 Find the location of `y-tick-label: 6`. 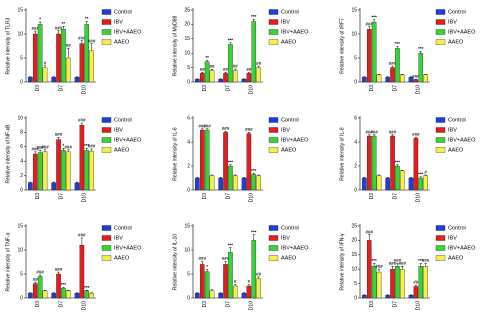

y-tick-label: 6 is located at coordinates (355, 118).